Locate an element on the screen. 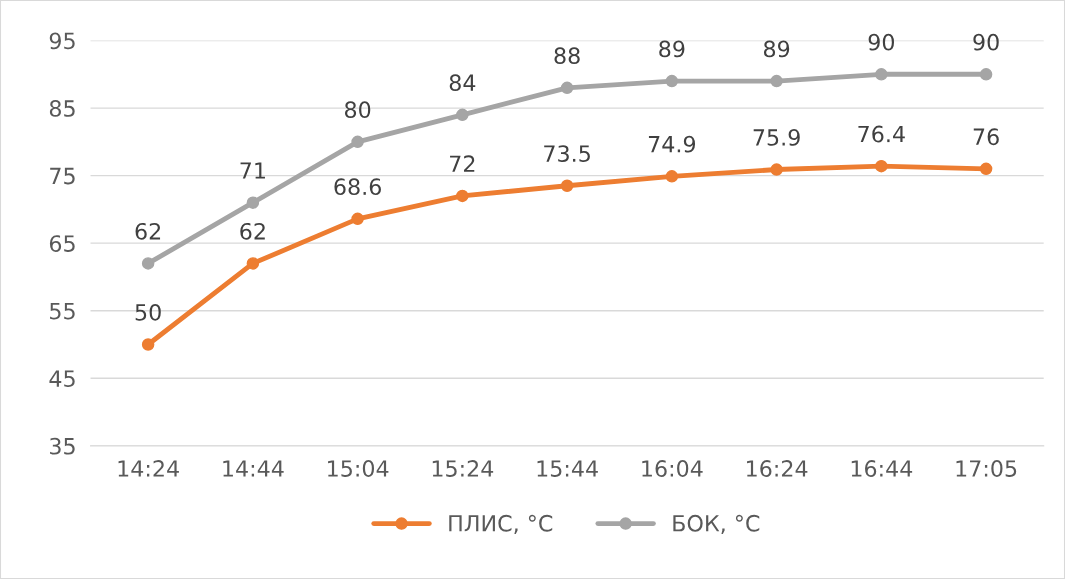  x-tick-label: 16:24 is located at coordinates (777, 468).